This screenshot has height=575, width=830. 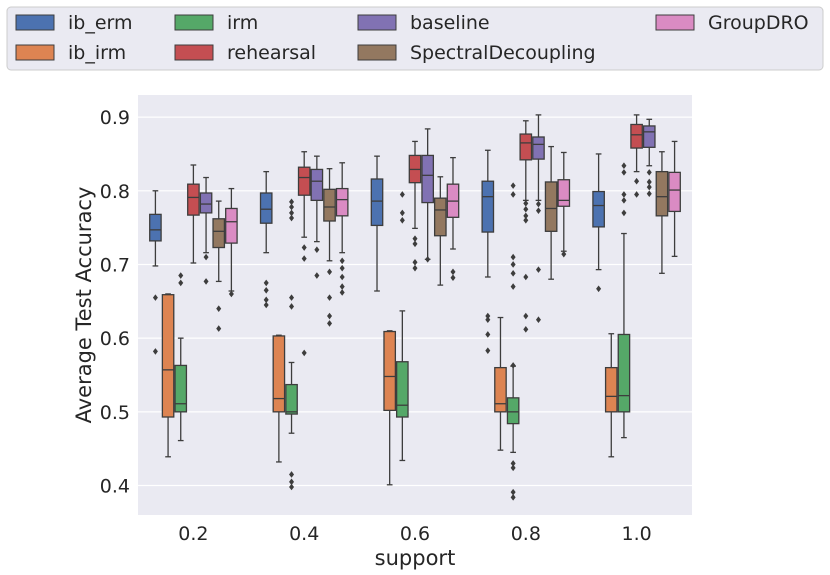 I want to click on box-ib_erm-0.6, so click(x=377, y=223).